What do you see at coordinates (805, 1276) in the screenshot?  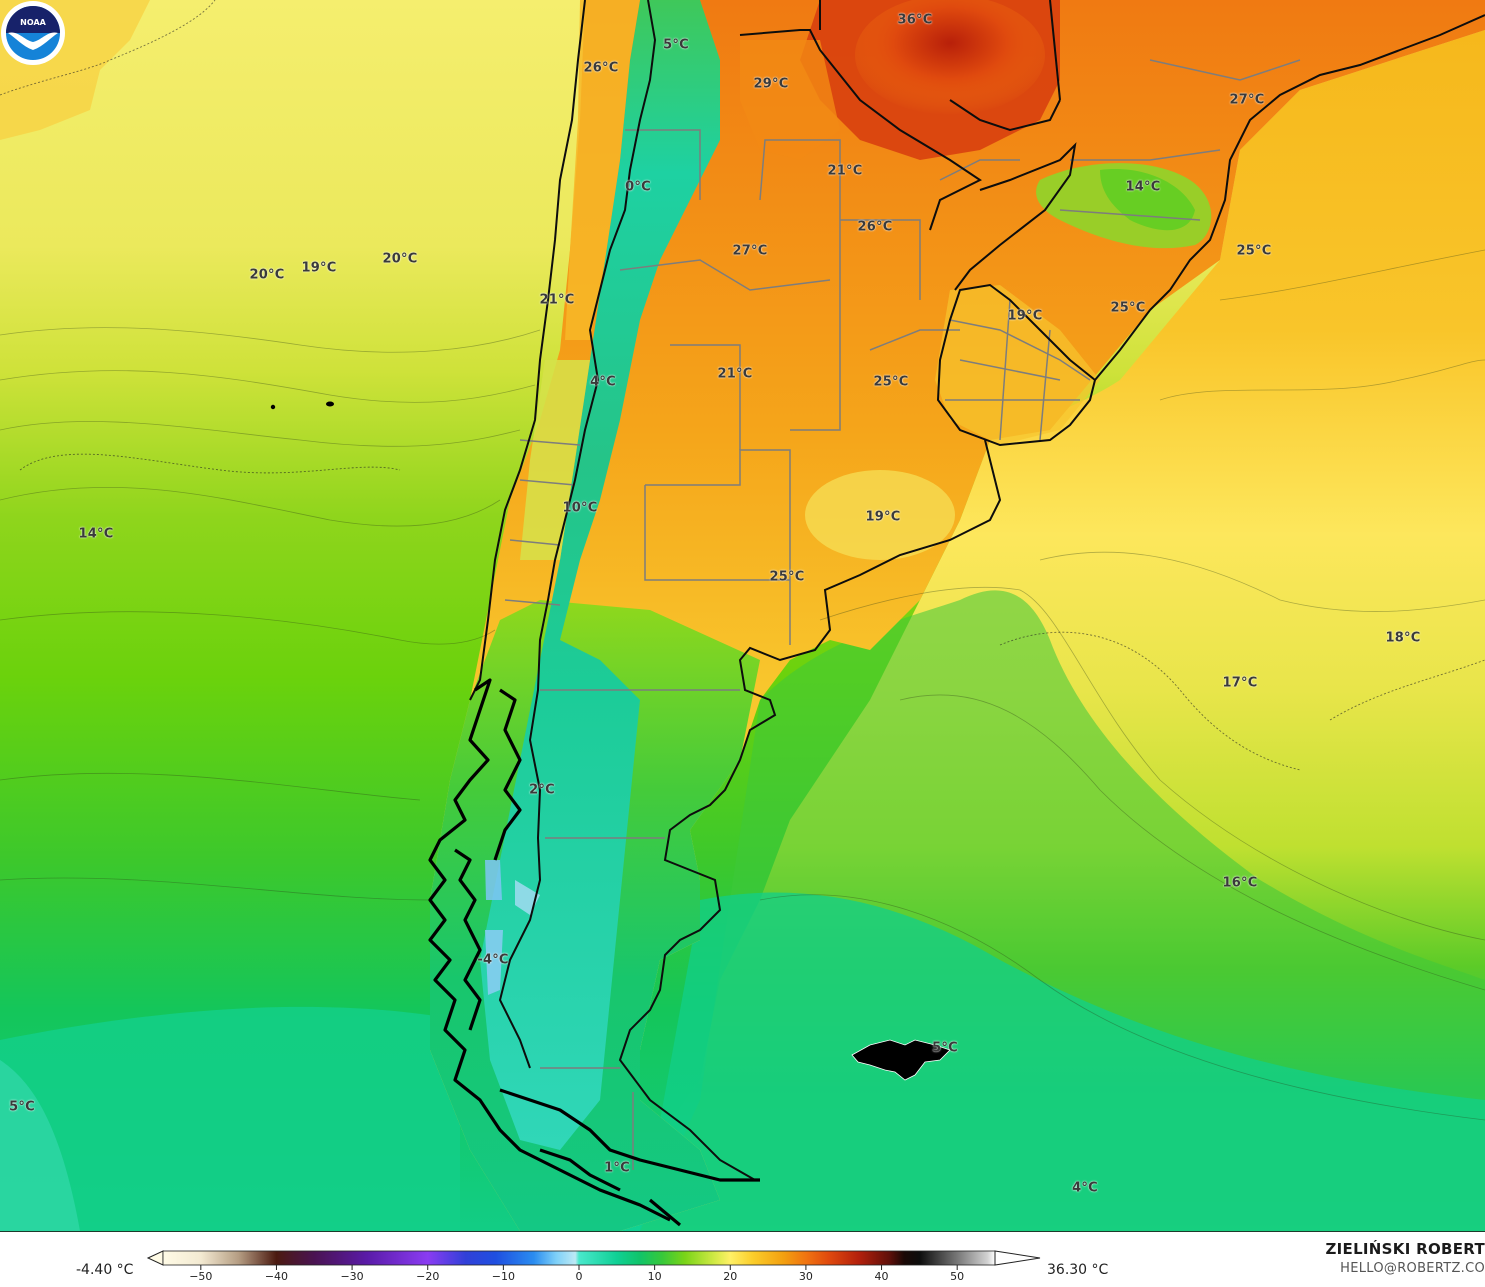 I see `colorbar-tick-label: 30` at bounding box center [805, 1276].